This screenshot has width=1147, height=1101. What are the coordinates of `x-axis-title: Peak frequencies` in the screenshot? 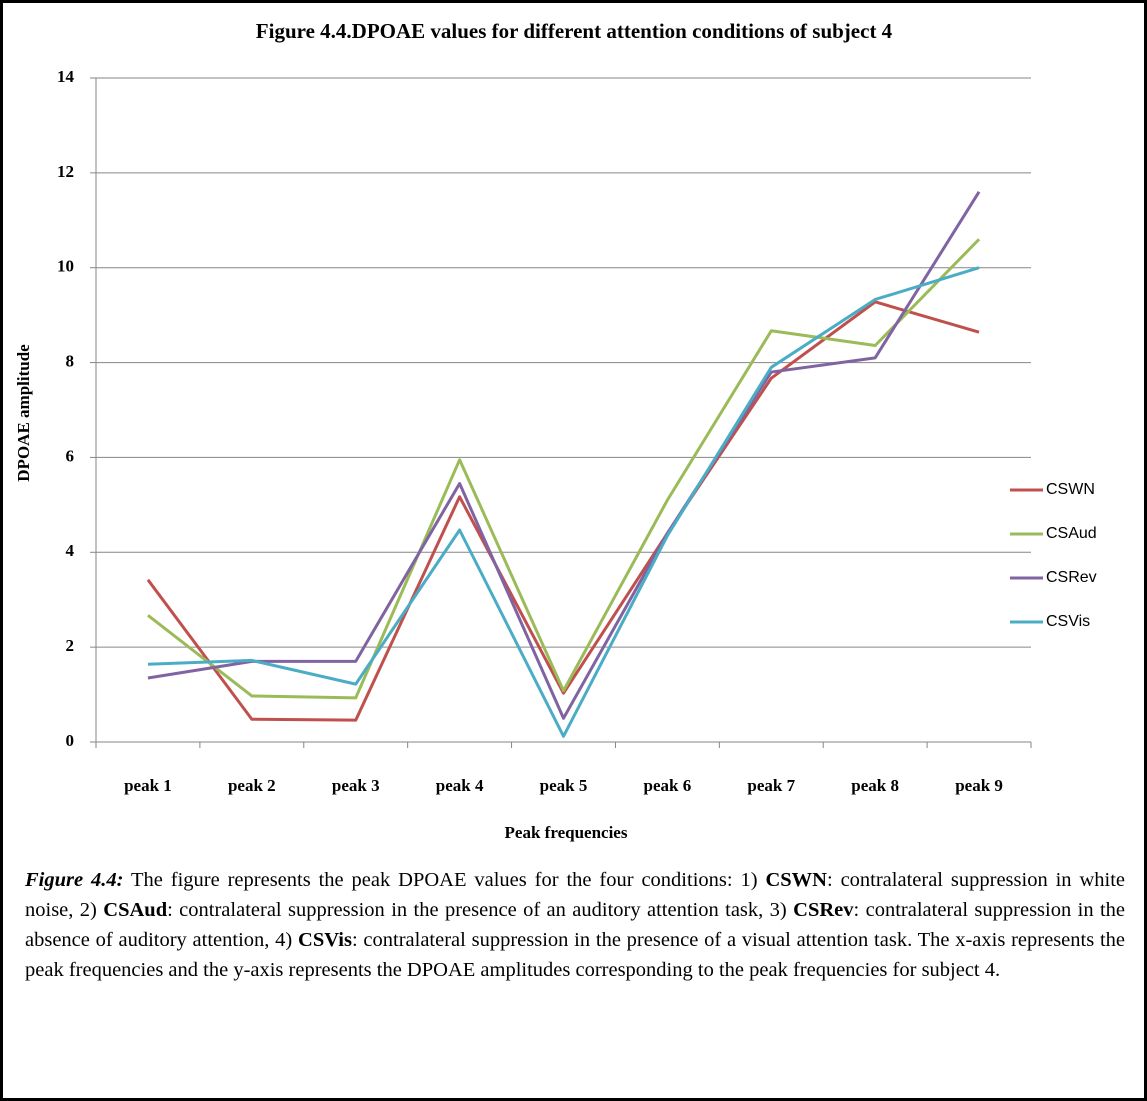 It's located at (566, 832).